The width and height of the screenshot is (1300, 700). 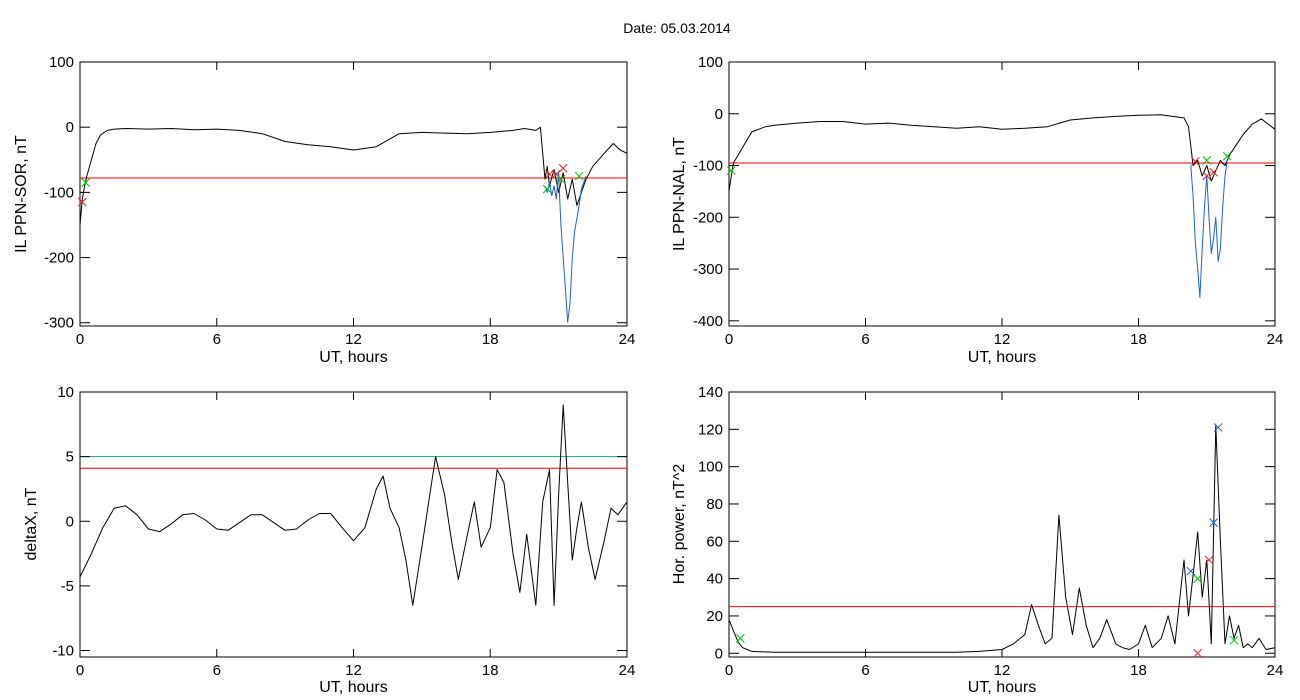 I want to click on y-tick-label: 10, so click(x=65, y=392).